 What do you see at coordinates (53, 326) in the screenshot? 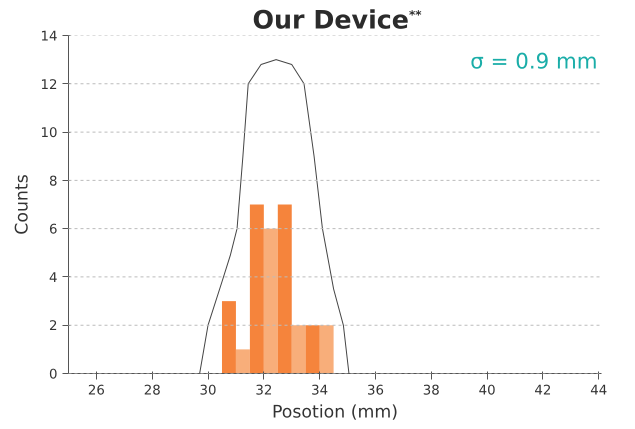
I see `y-tick-label: 2` at bounding box center [53, 326].